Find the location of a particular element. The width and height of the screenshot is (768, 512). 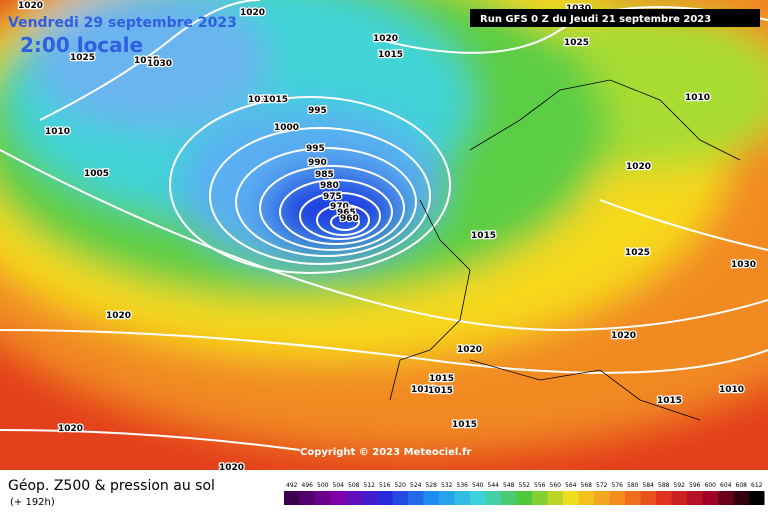

scale-label: 504 is located at coordinates (339, 485).